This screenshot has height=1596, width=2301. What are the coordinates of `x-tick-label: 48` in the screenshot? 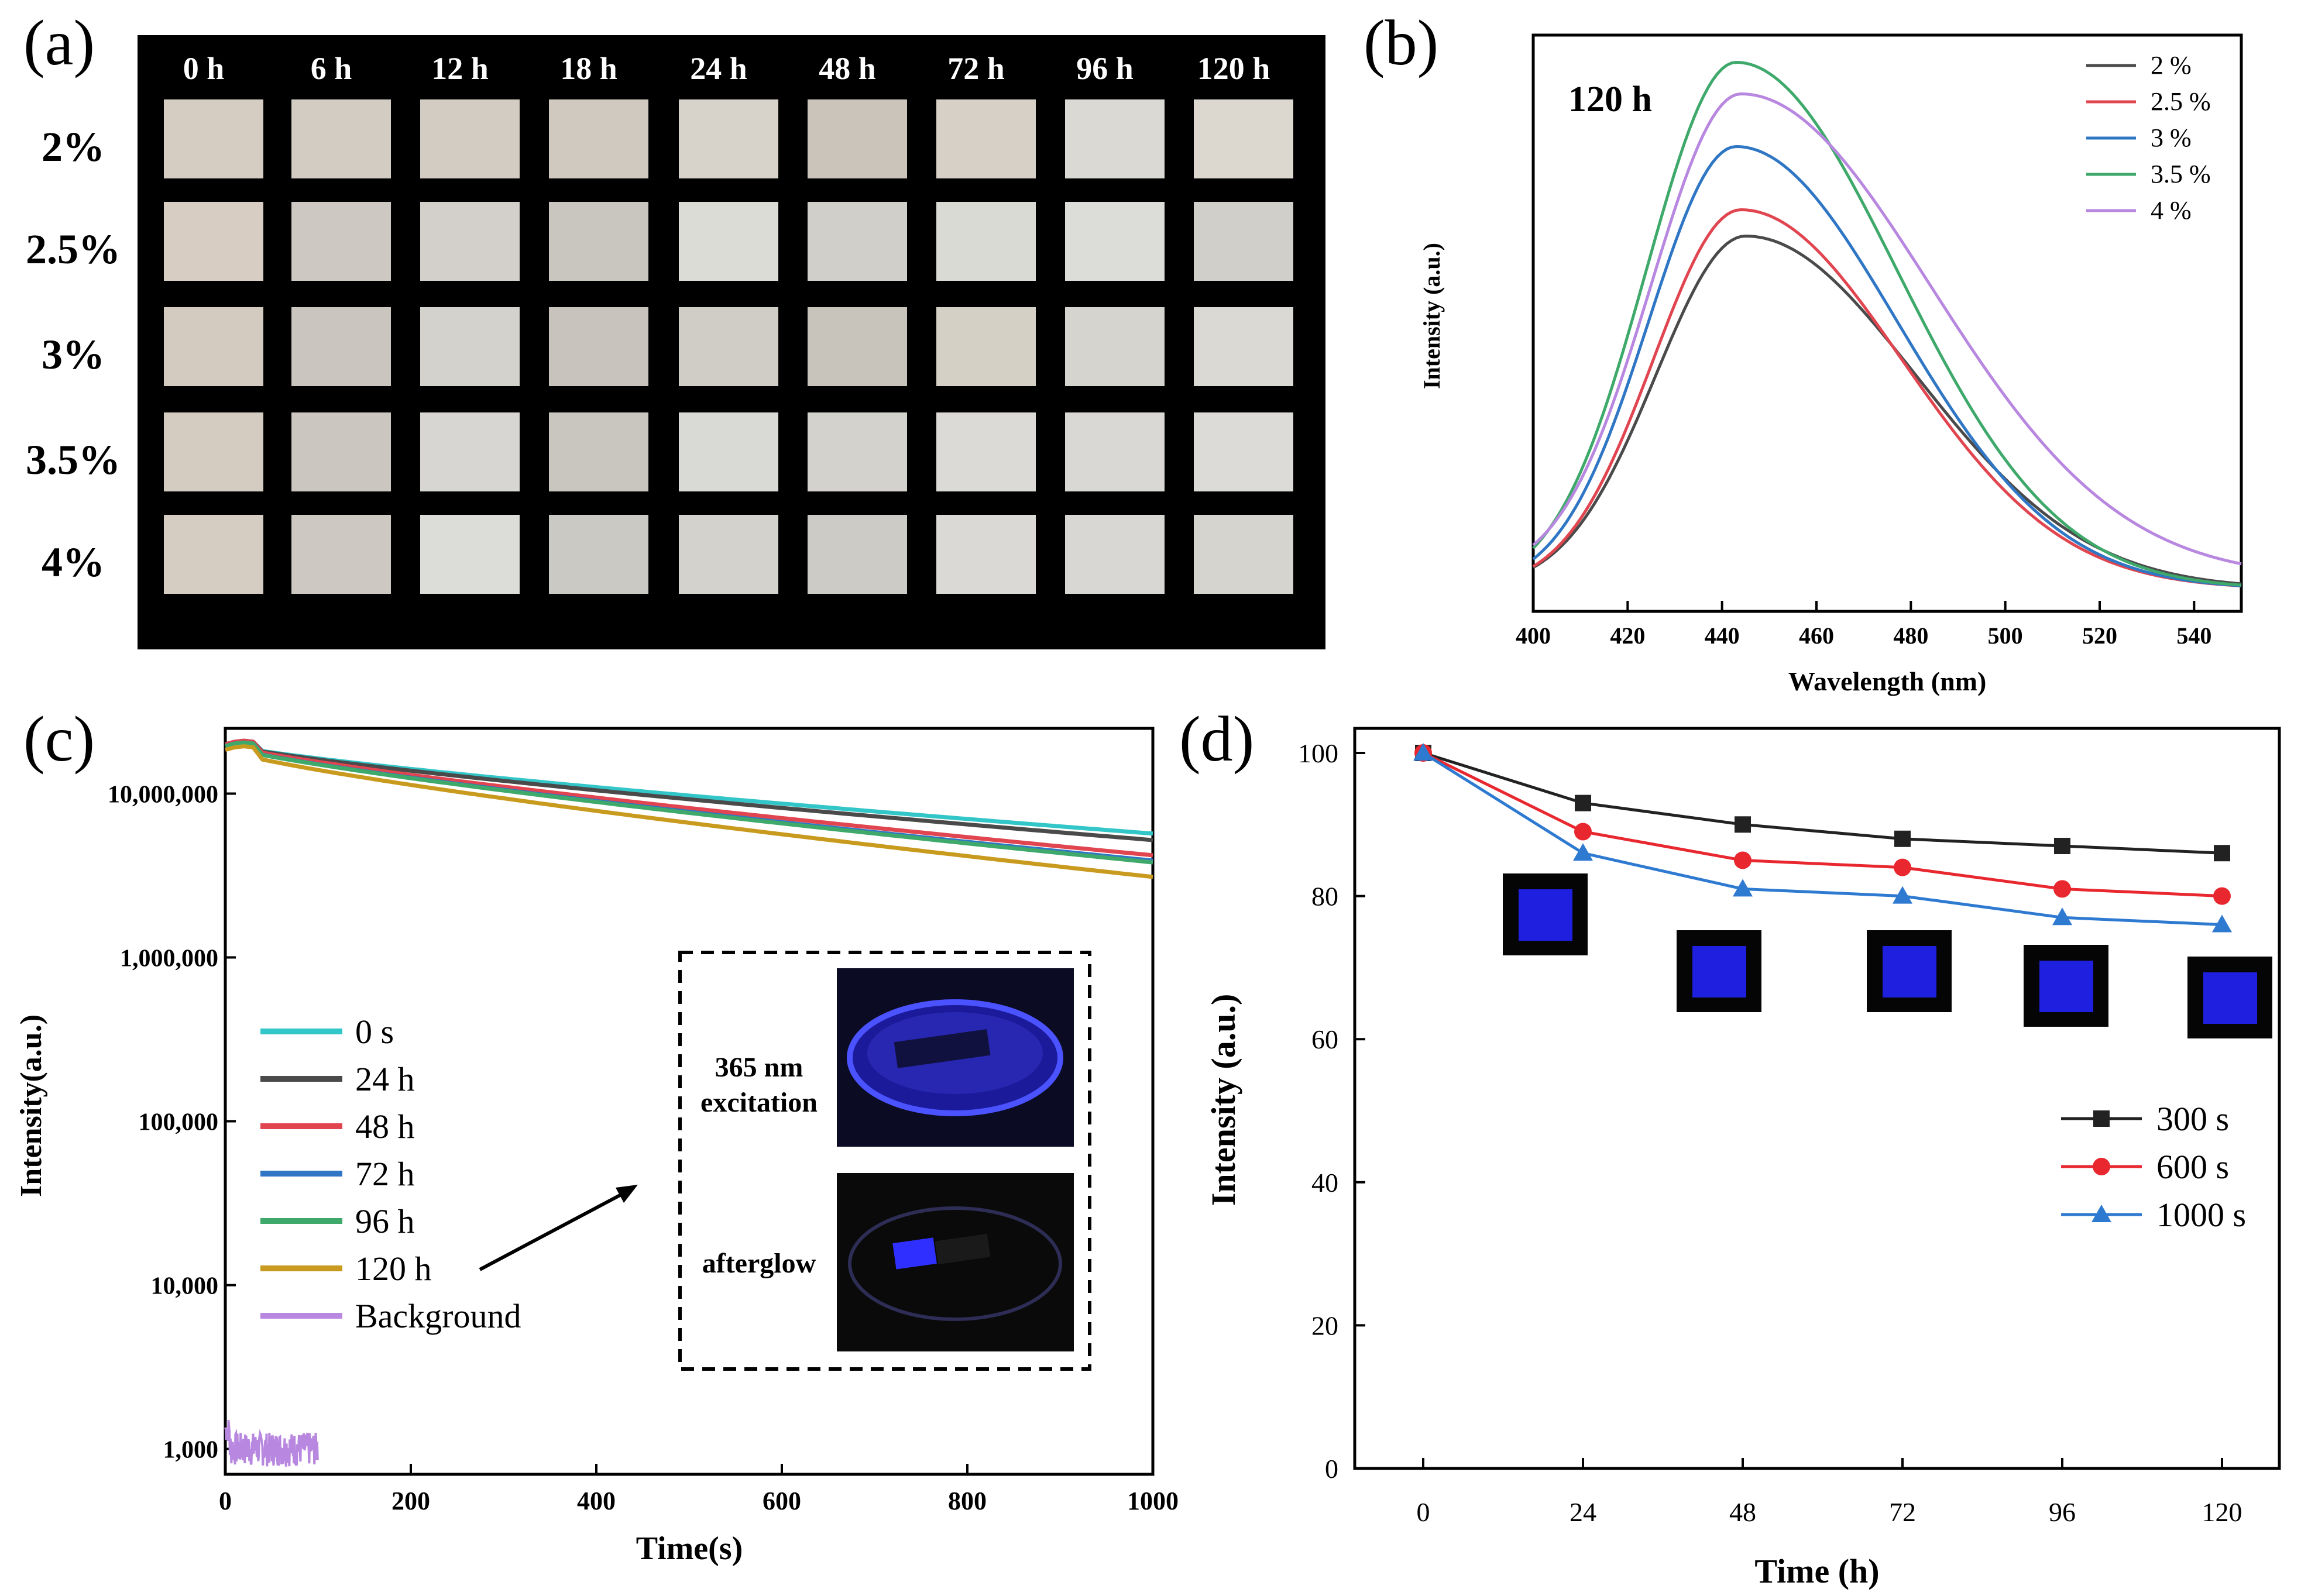 It's located at (1742, 1512).